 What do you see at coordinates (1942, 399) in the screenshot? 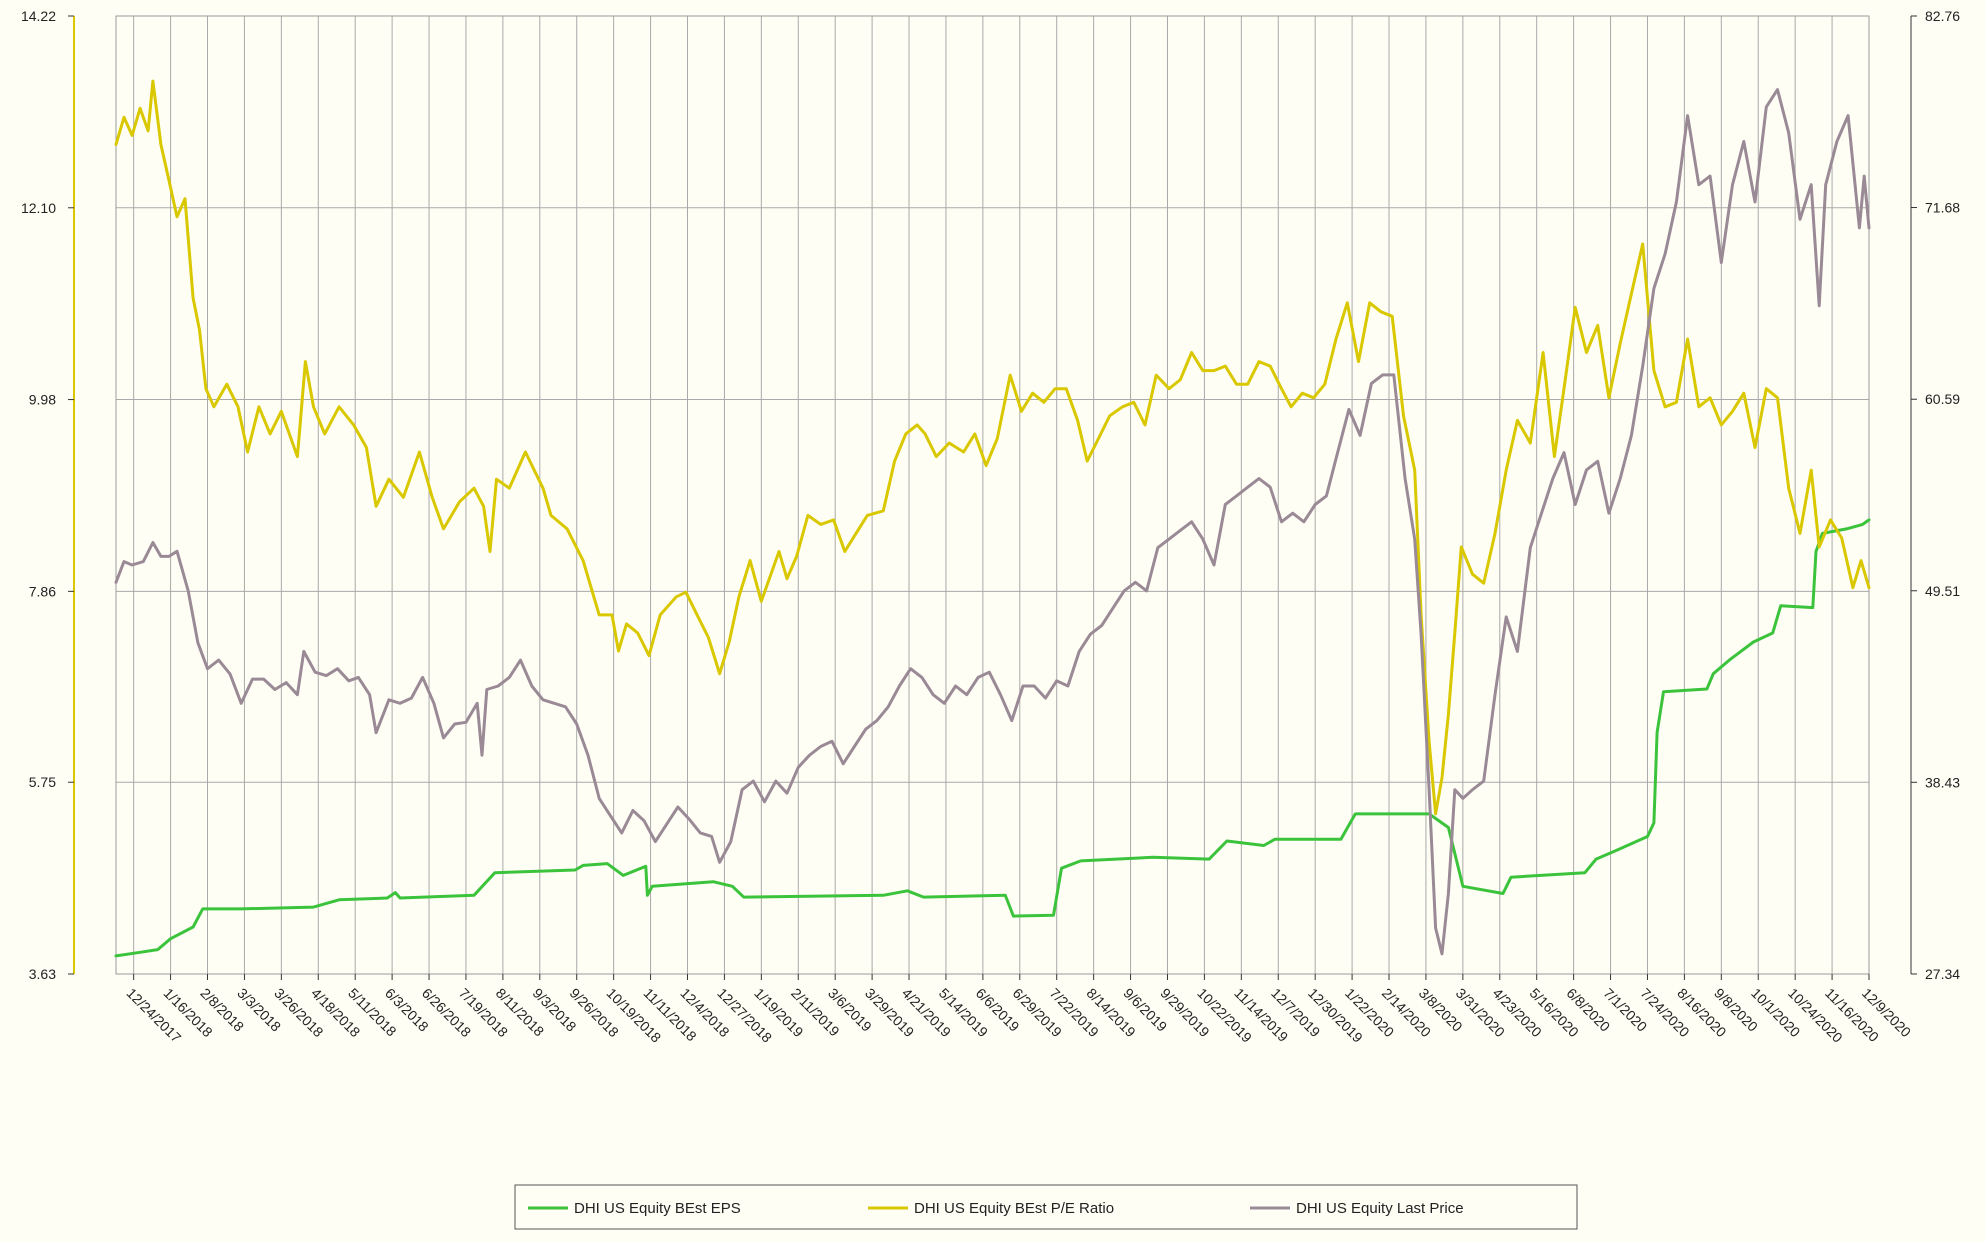
I see `right-tick-label: 60.59` at bounding box center [1942, 399].